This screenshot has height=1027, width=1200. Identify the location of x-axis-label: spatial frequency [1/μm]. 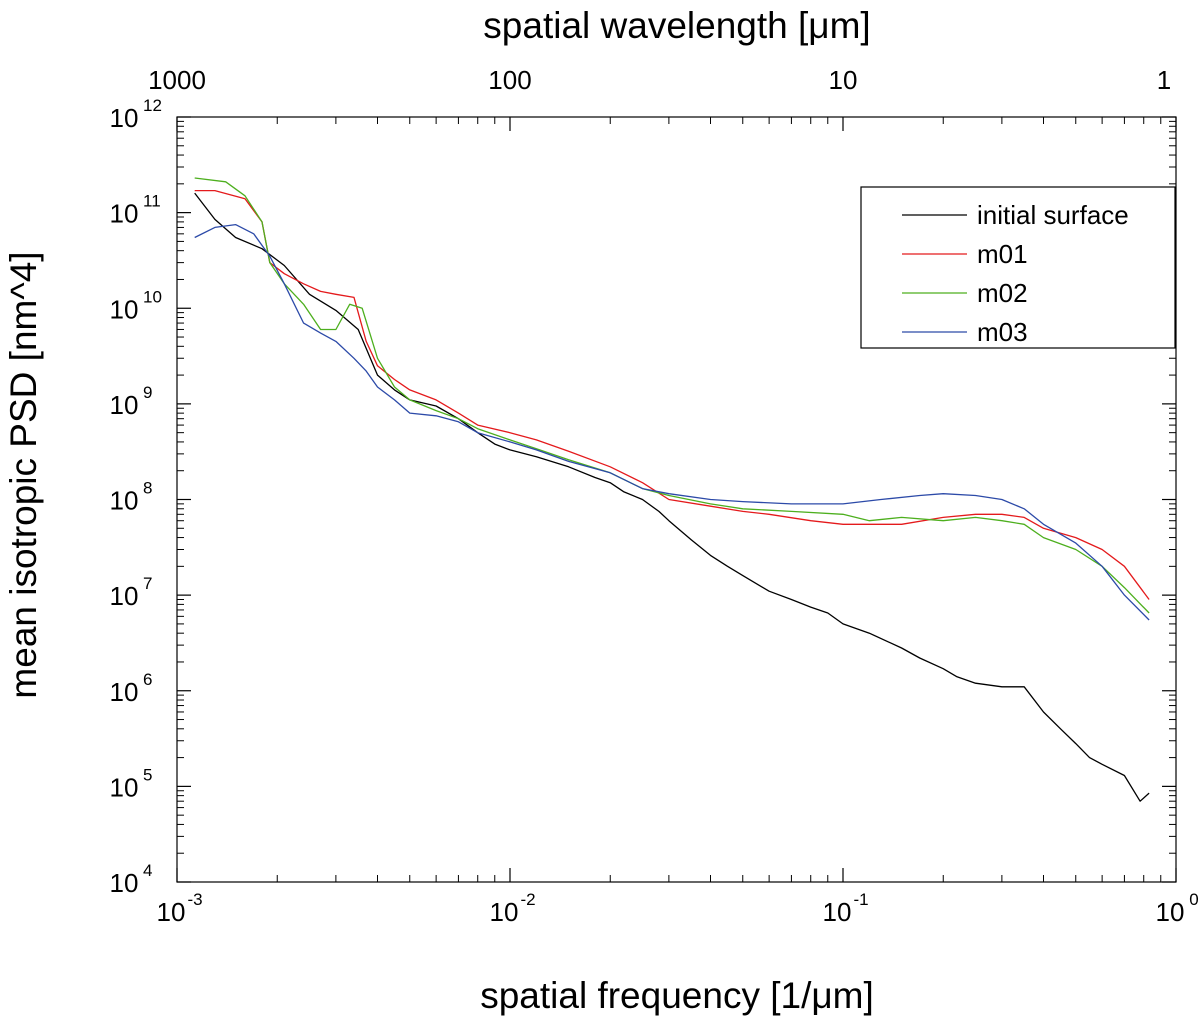
(677, 995).